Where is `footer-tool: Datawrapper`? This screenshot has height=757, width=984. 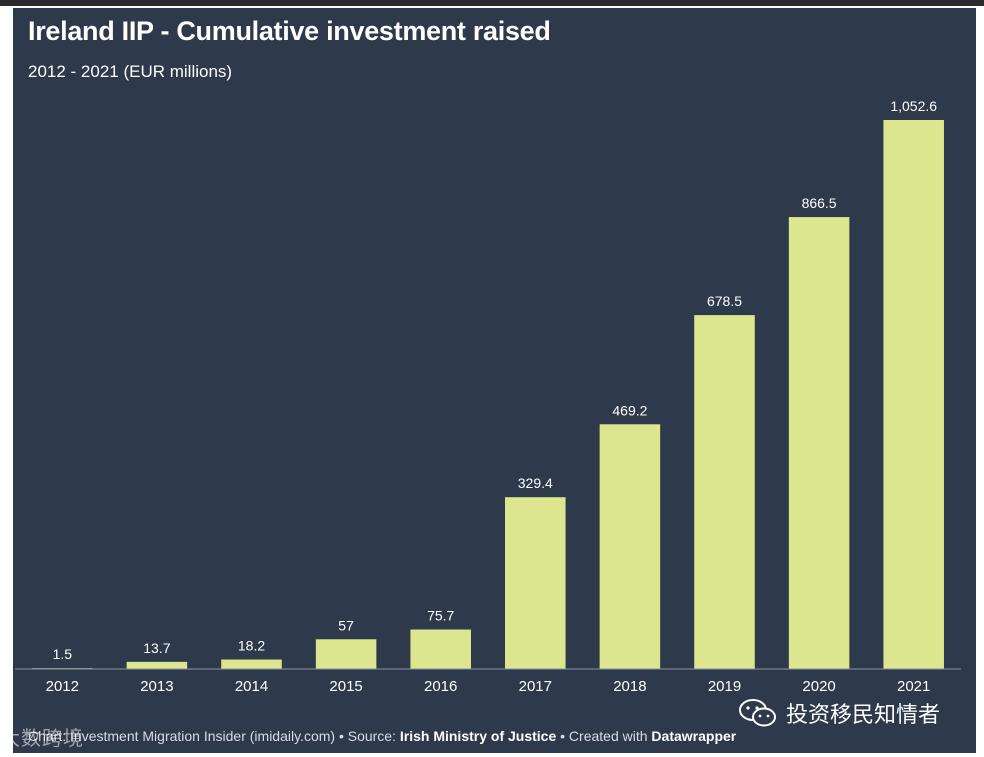
footer-tool: Datawrapper is located at coordinates (694, 736).